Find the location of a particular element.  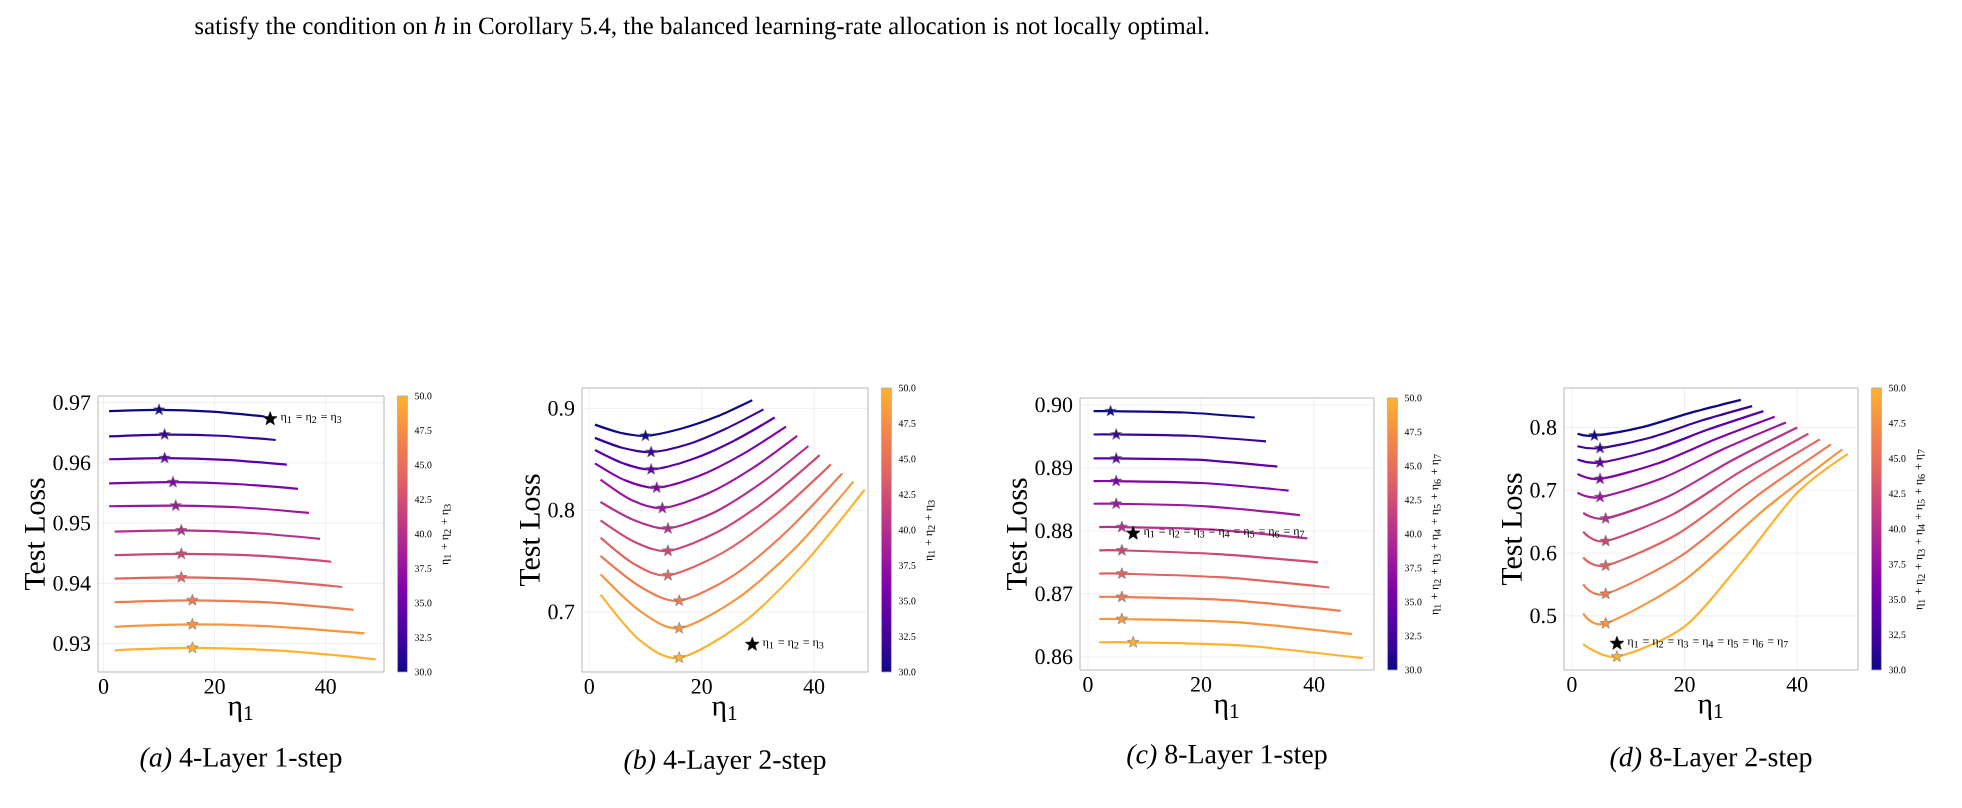

y-tick-label: 0.97 is located at coordinates (72, 403).